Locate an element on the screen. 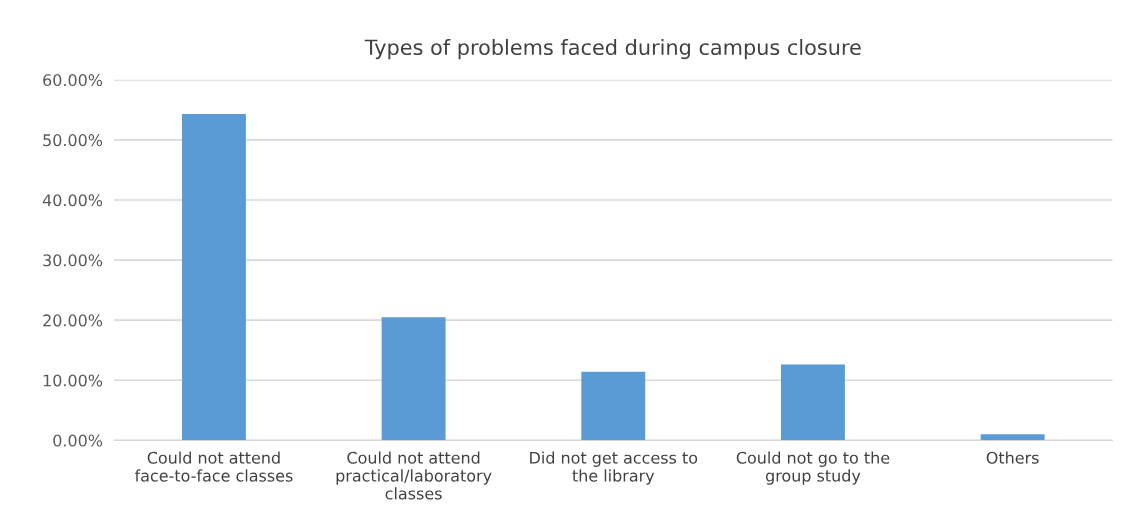  x-tick-label: Others is located at coordinates (1012, 457).